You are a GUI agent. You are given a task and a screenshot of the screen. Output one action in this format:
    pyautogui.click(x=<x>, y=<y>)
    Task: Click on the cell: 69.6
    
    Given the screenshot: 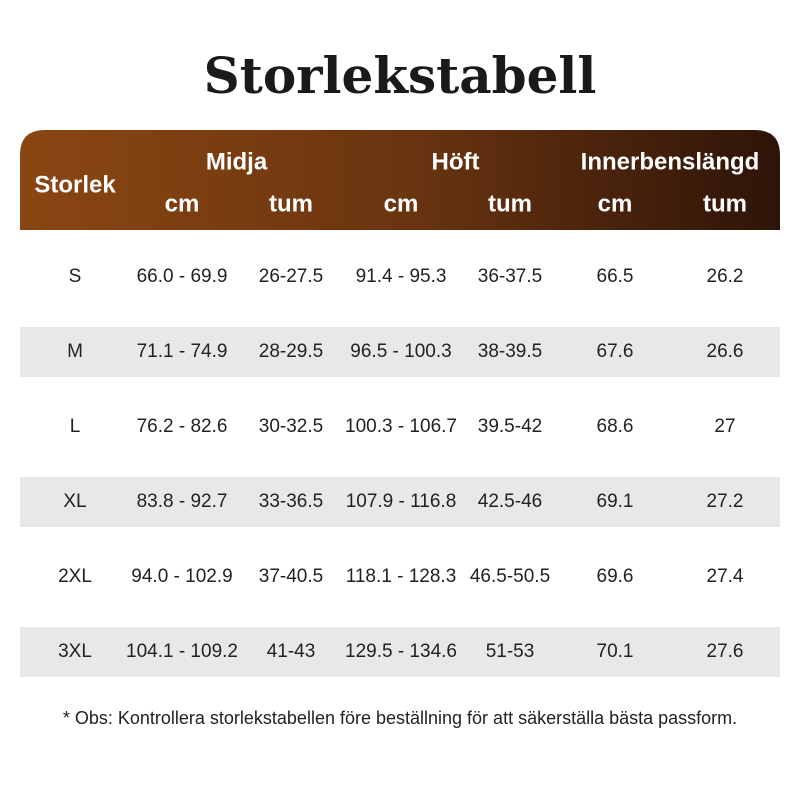 What is the action you would take?
    pyautogui.click(x=615, y=576)
    